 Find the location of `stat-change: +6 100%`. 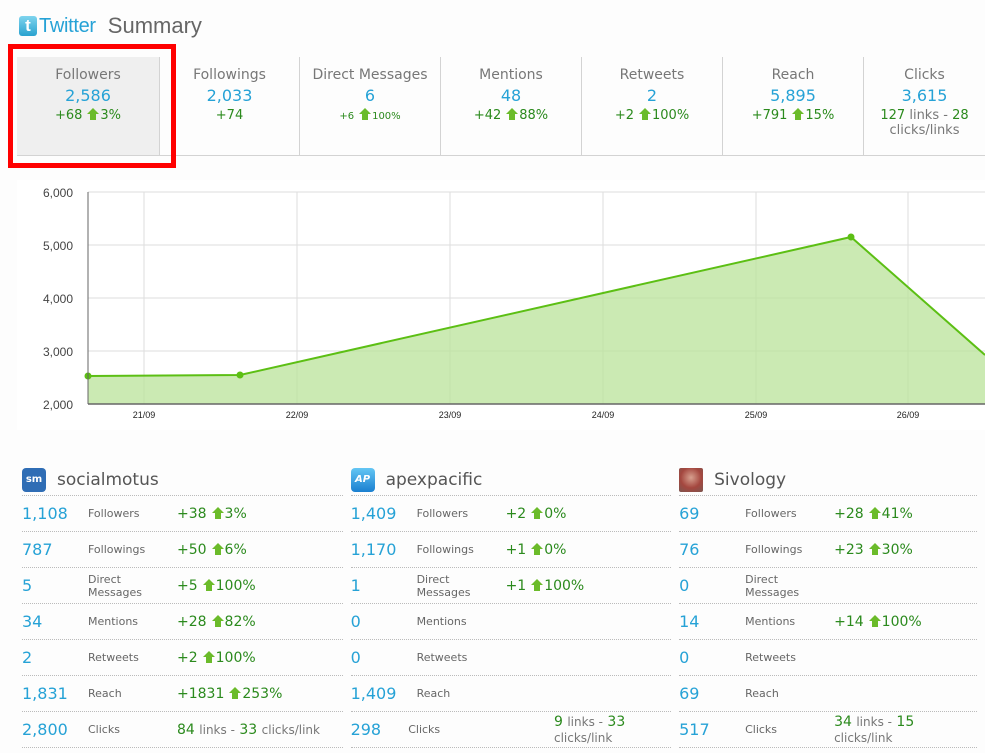

stat-change: +6 100% is located at coordinates (370, 115).